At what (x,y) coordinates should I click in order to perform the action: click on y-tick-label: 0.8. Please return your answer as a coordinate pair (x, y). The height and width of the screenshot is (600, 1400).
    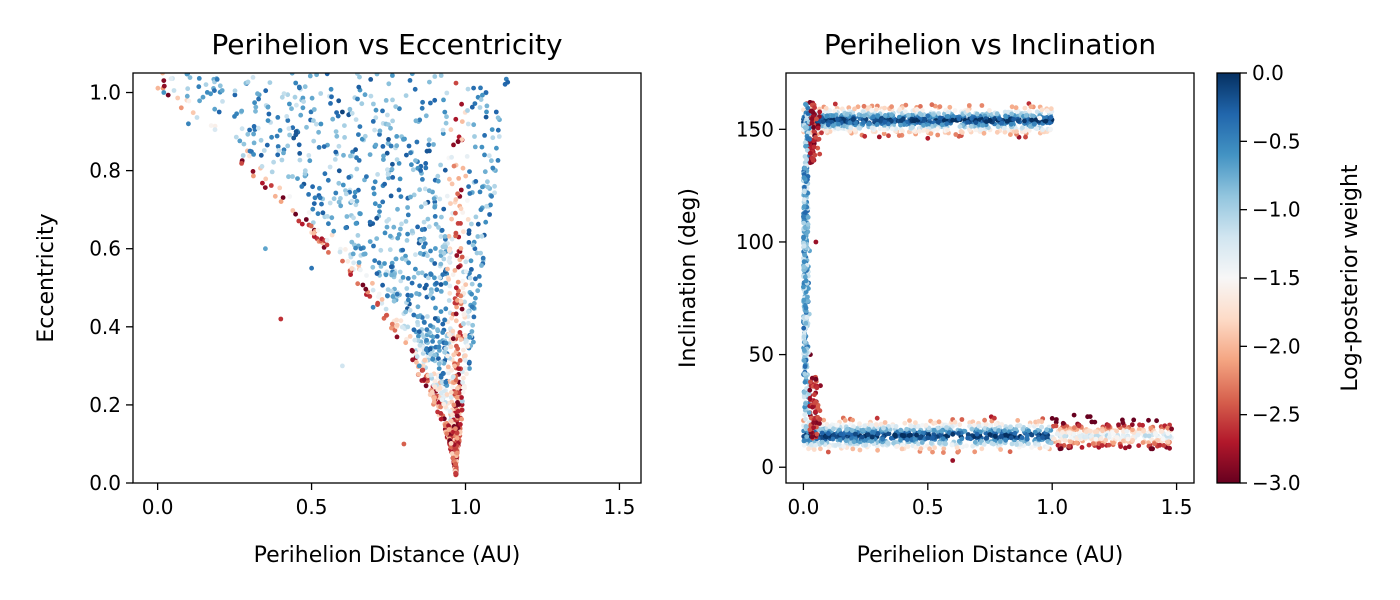
    Looking at the image, I should click on (105, 171).